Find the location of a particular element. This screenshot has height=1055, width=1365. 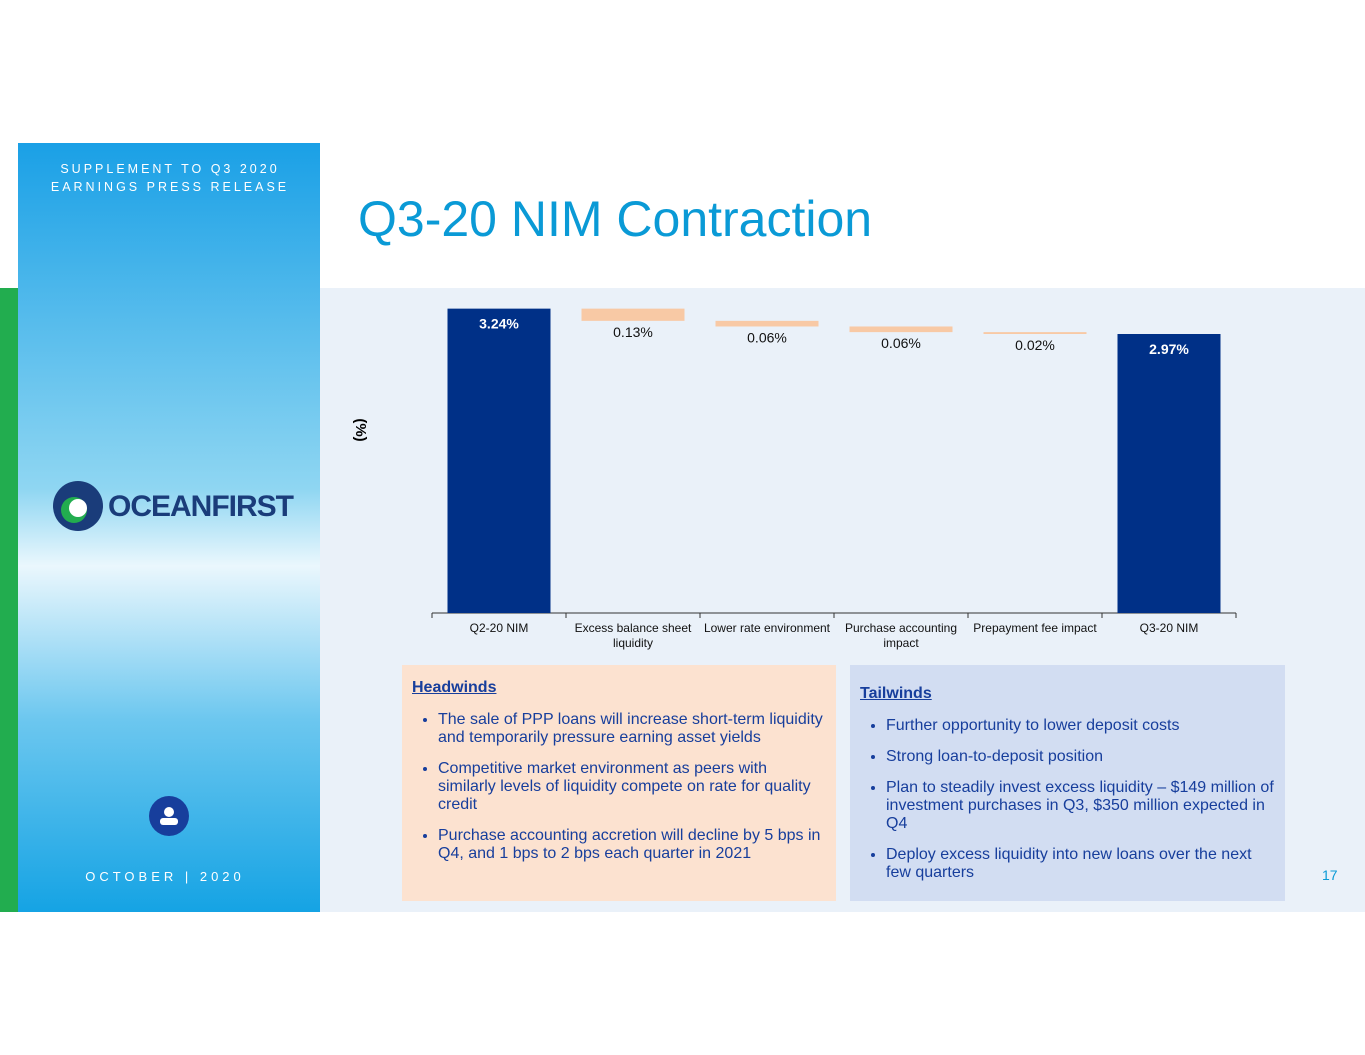

value-label: 0.13% is located at coordinates (633, 332).